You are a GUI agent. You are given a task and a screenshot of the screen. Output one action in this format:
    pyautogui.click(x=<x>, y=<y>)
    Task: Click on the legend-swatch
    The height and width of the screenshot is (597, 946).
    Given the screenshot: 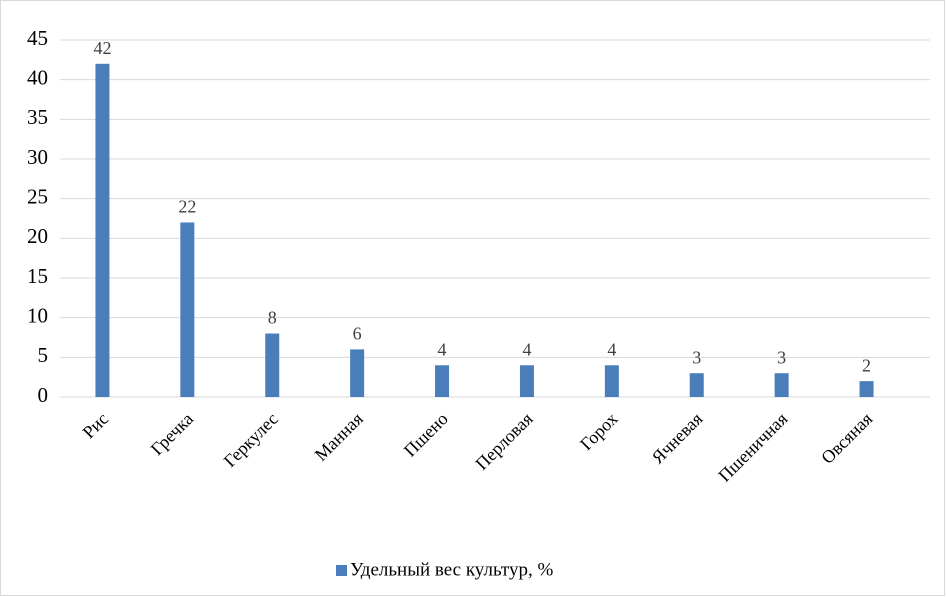 What is the action you would take?
    pyautogui.click(x=341, y=570)
    